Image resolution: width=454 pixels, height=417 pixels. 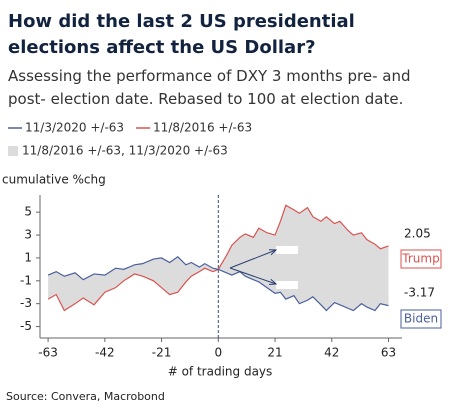 What do you see at coordinates (331, 353) in the screenshot?
I see `x-tick-label: 42` at bounding box center [331, 353].